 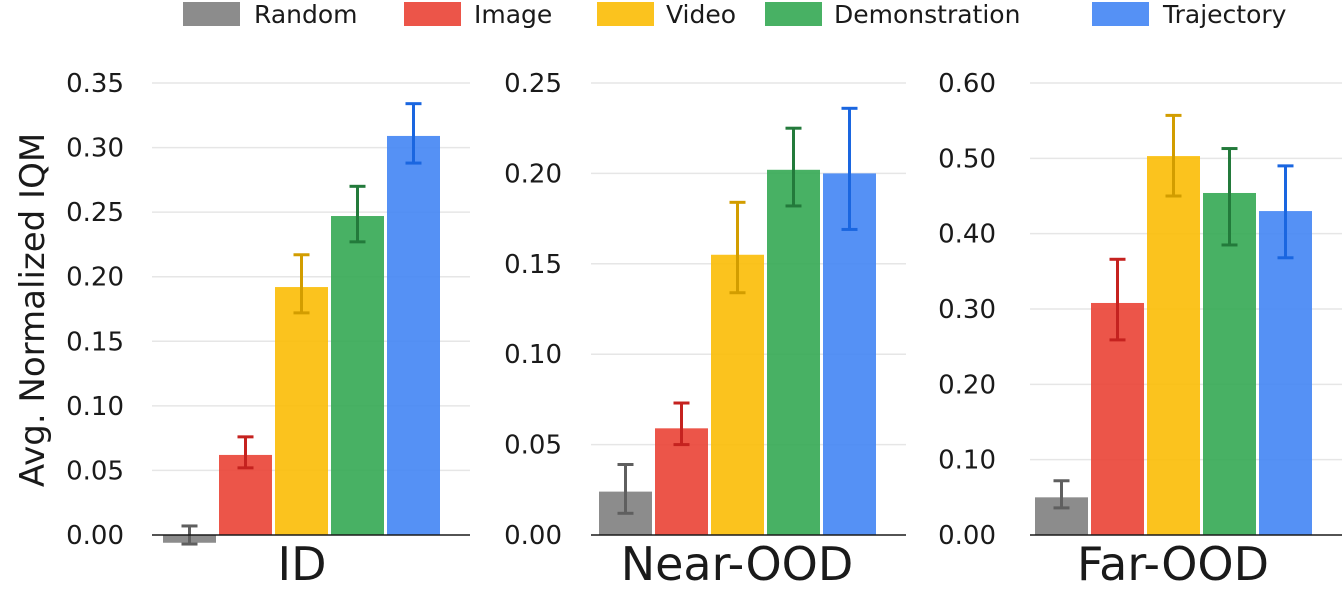 I want to click on legend-swatch-image, so click(x=432, y=14).